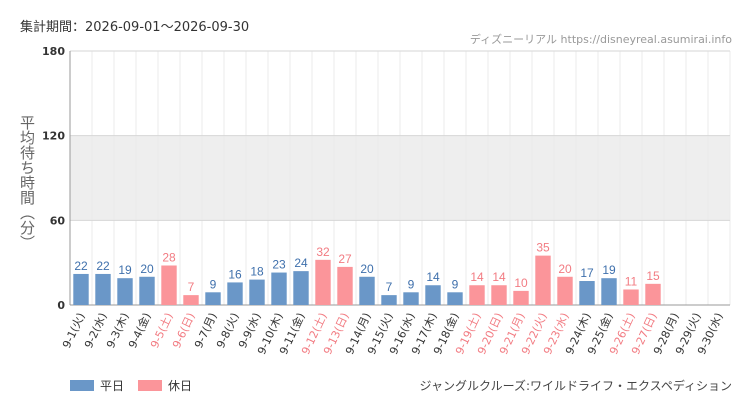 Image resolution: width=750 pixels, height=410 pixels. What do you see at coordinates (97, 385) in the screenshot?
I see `legend-item-weekday: 平日` at bounding box center [97, 385].